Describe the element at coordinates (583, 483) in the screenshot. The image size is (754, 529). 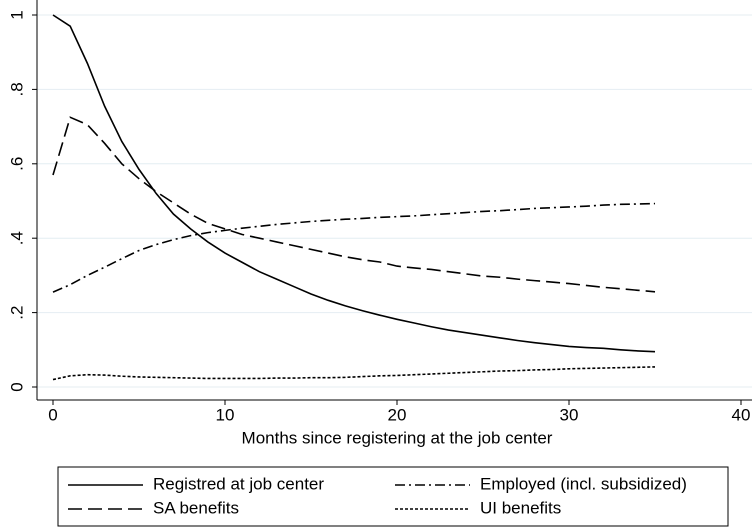
I see `legend-label: Employed (incl. subsidized)` at that location.